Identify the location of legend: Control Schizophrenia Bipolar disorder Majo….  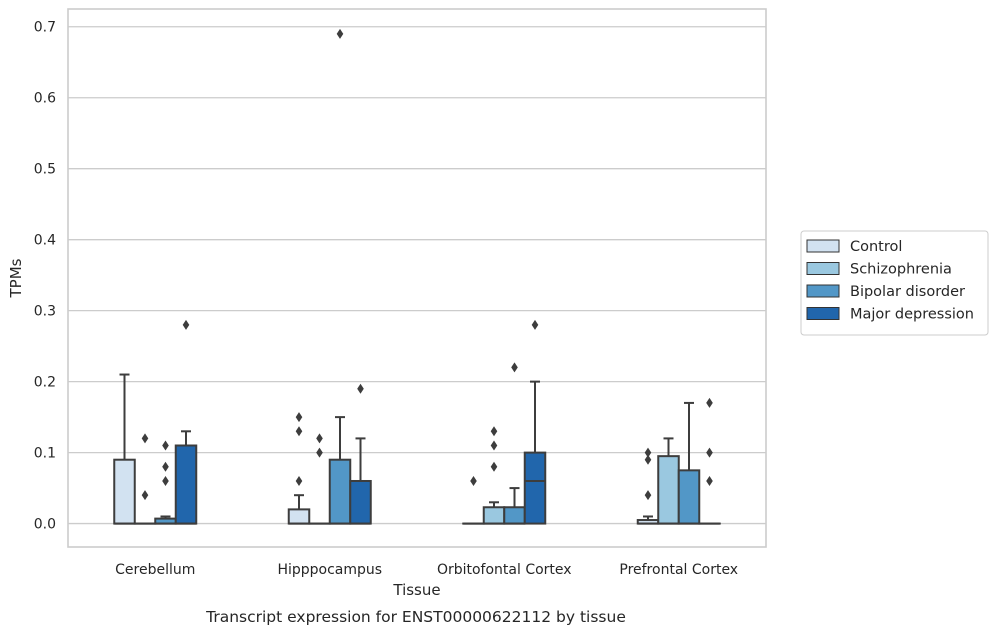
(894, 283).